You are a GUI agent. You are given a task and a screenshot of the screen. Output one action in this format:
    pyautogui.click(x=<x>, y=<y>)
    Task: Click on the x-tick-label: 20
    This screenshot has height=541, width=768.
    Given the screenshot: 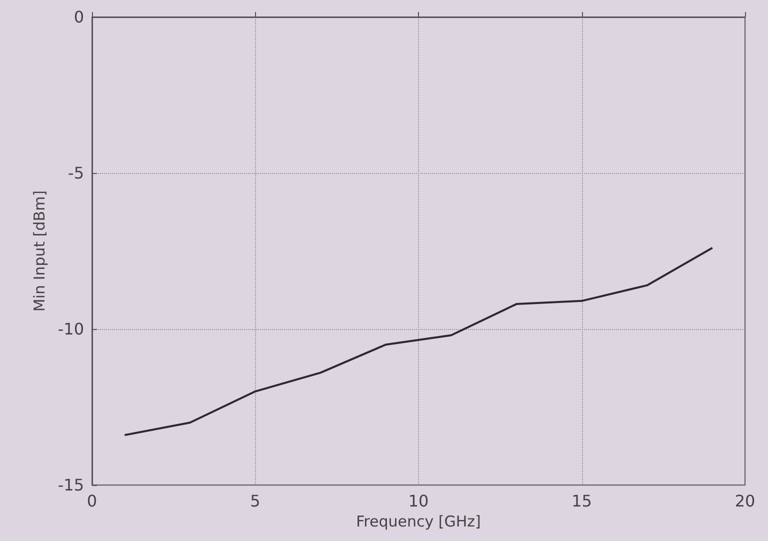 What is the action you would take?
    pyautogui.click(x=745, y=501)
    